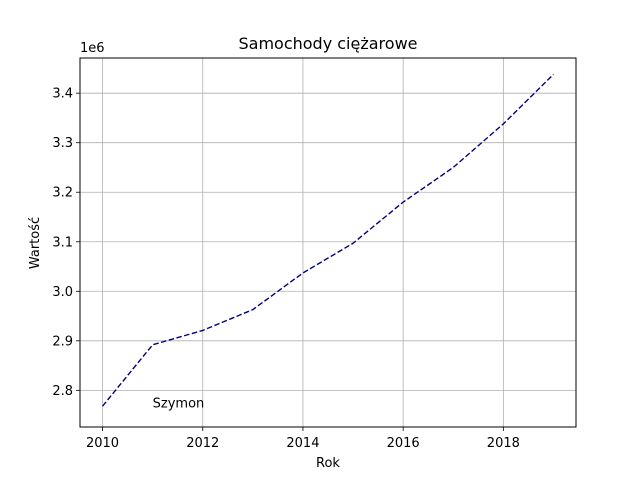 The height and width of the screenshot is (480, 640). What do you see at coordinates (92, 48) in the screenshot?
I see `y-offset-text: 1e6` at bounding box center [92, 48].